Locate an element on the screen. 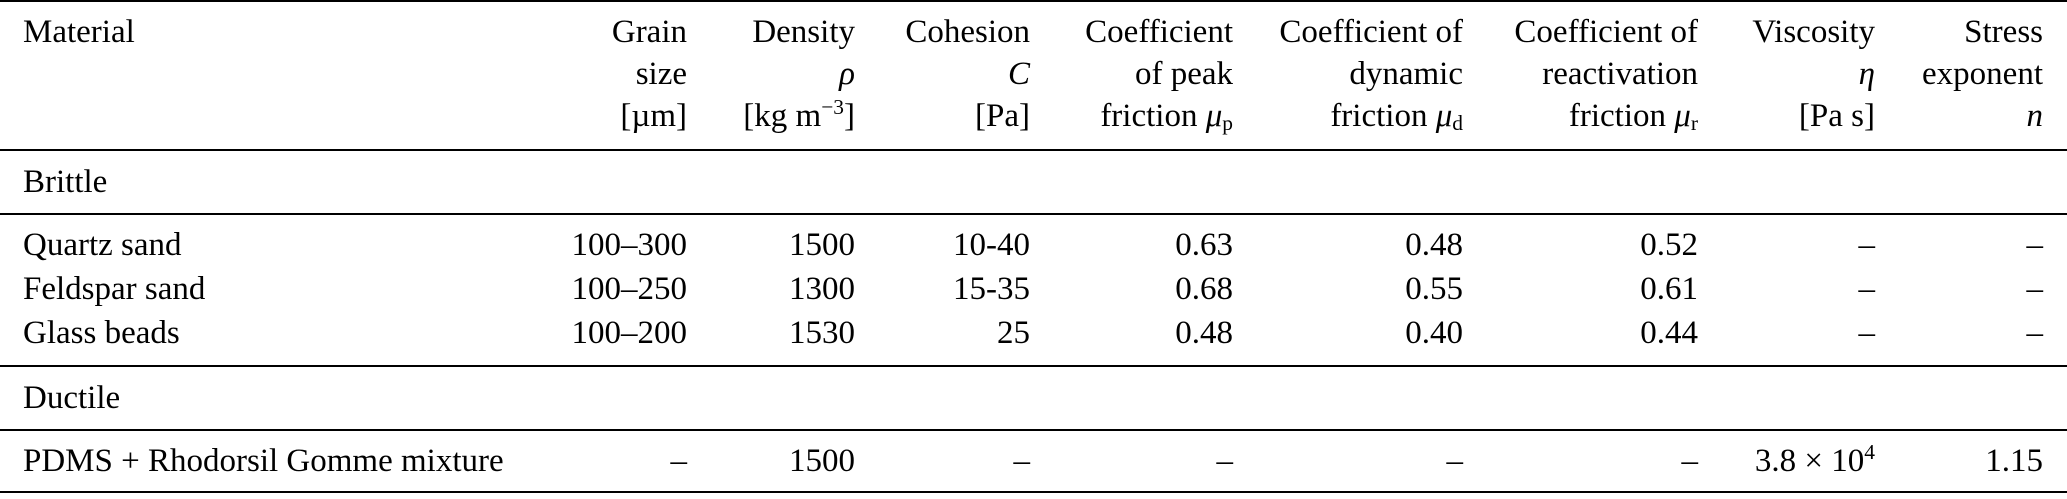 The image size is (2067, 499). header-line: friction μd is located at coordinates (1348, 116).